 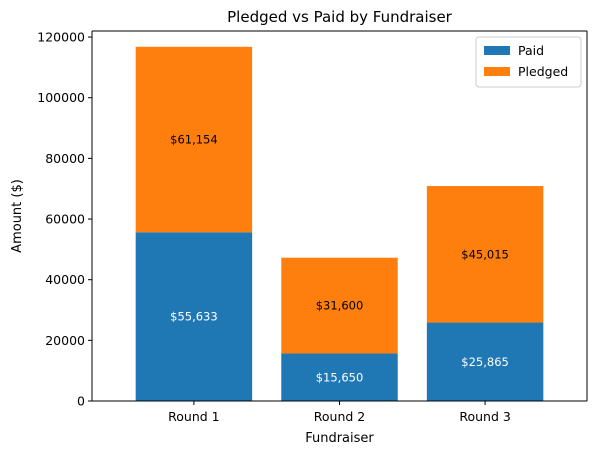 I want to click on bar-value-label: $31,600, so click(x=340, y=306).